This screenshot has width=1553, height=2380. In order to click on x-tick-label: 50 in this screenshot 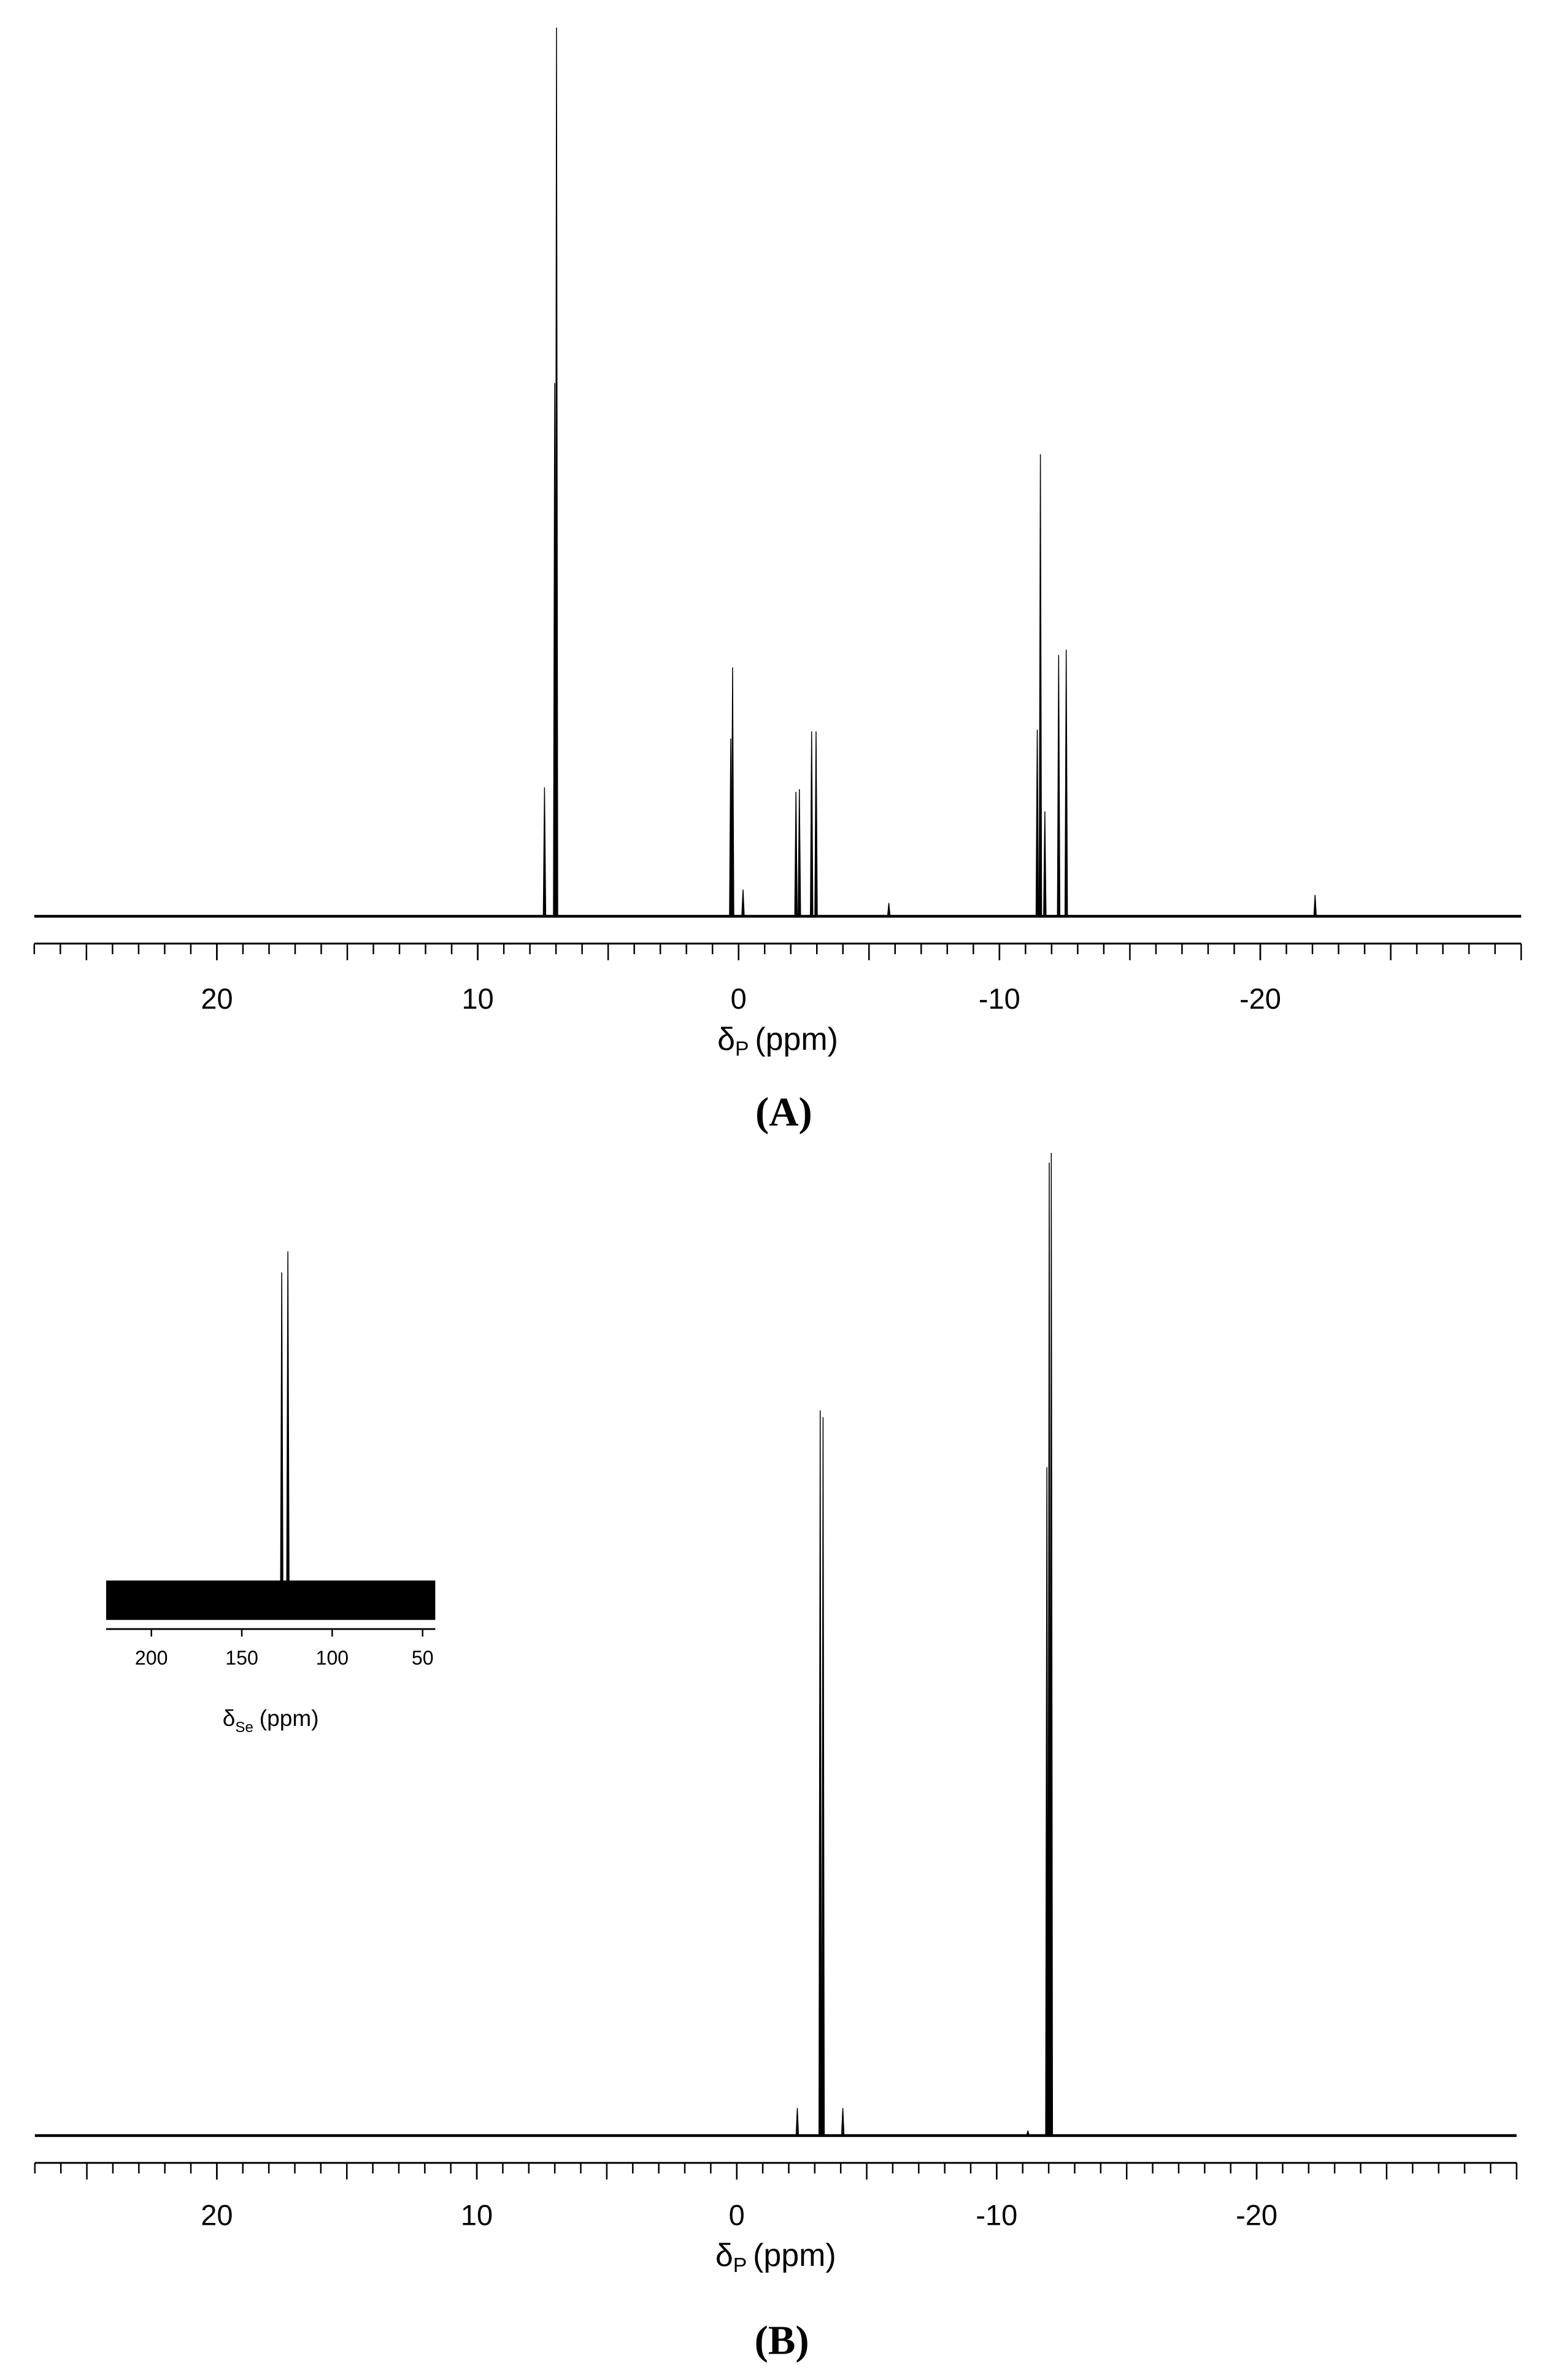, I will do `click(423, 1658)`.